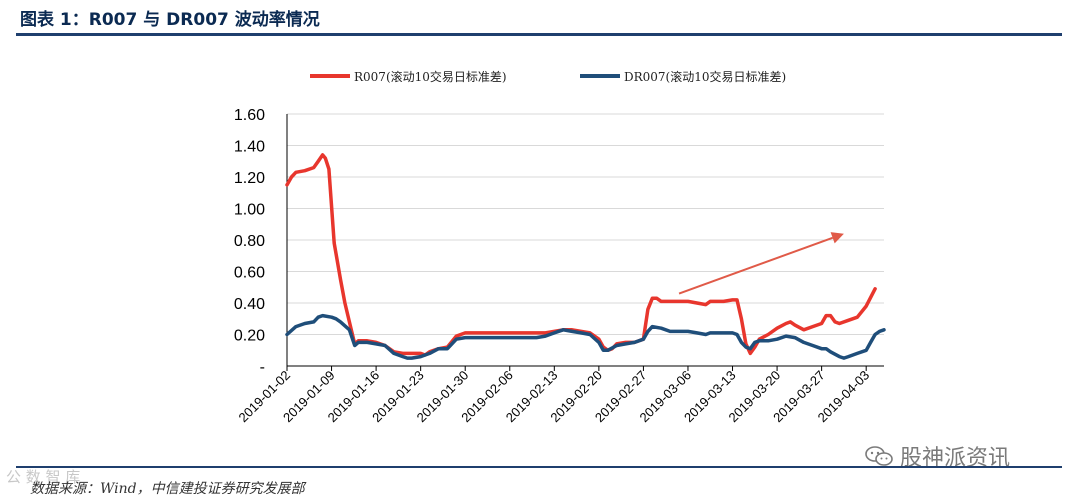 This screenshot has width=1080, height=503. I want to click on trend-arrow-line, so click(755, 265).